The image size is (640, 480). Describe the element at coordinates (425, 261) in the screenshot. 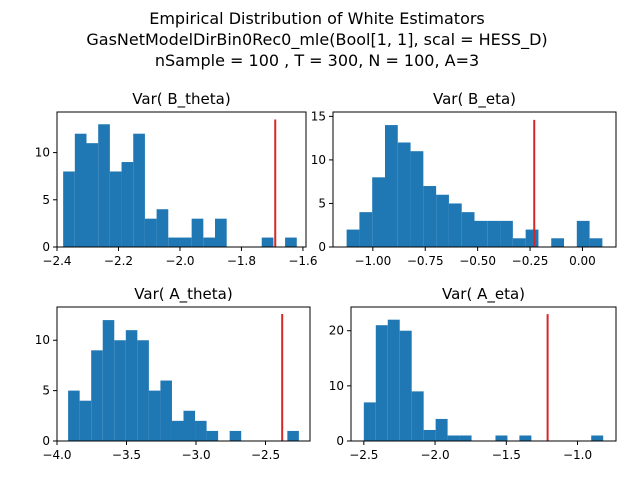

I see `x-tick-label: −0.75` at that location.